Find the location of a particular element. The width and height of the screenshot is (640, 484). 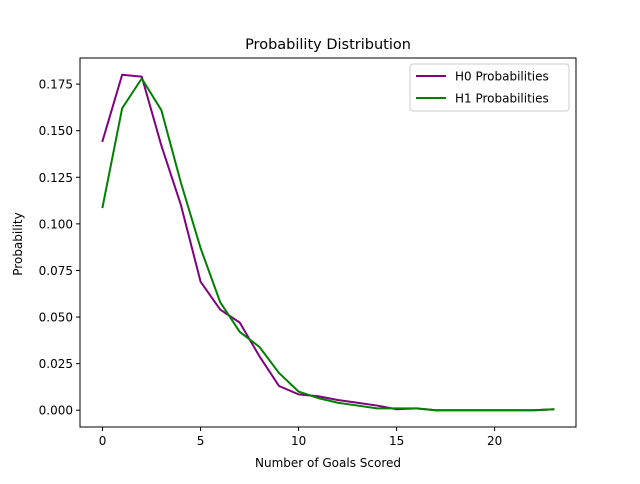

y-tick-label: 0.175 is located at coordinates (56, 85).